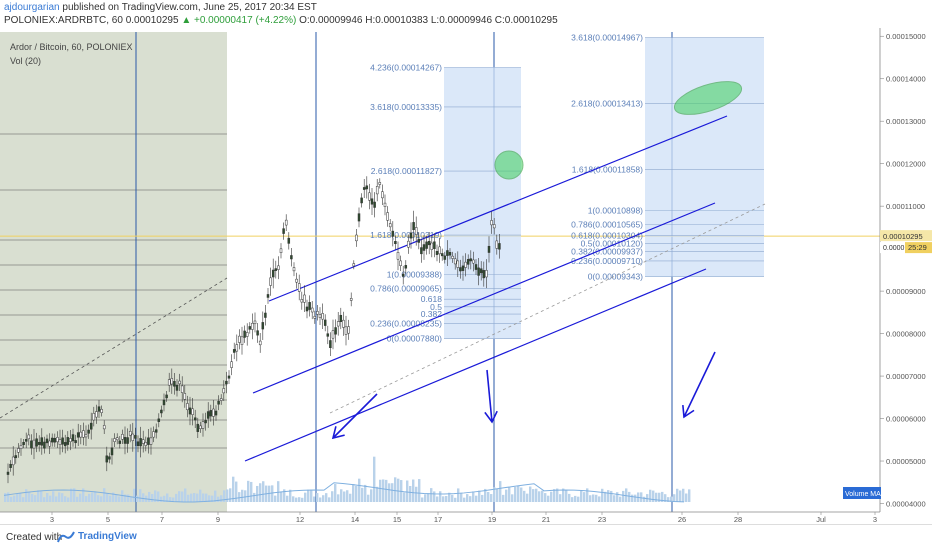 This screenshot has height=551, width=932. Describe the element at coordinates (414, 275) in the screenshot. I see `fib-level-label: 1(0.00009388)` at that location.